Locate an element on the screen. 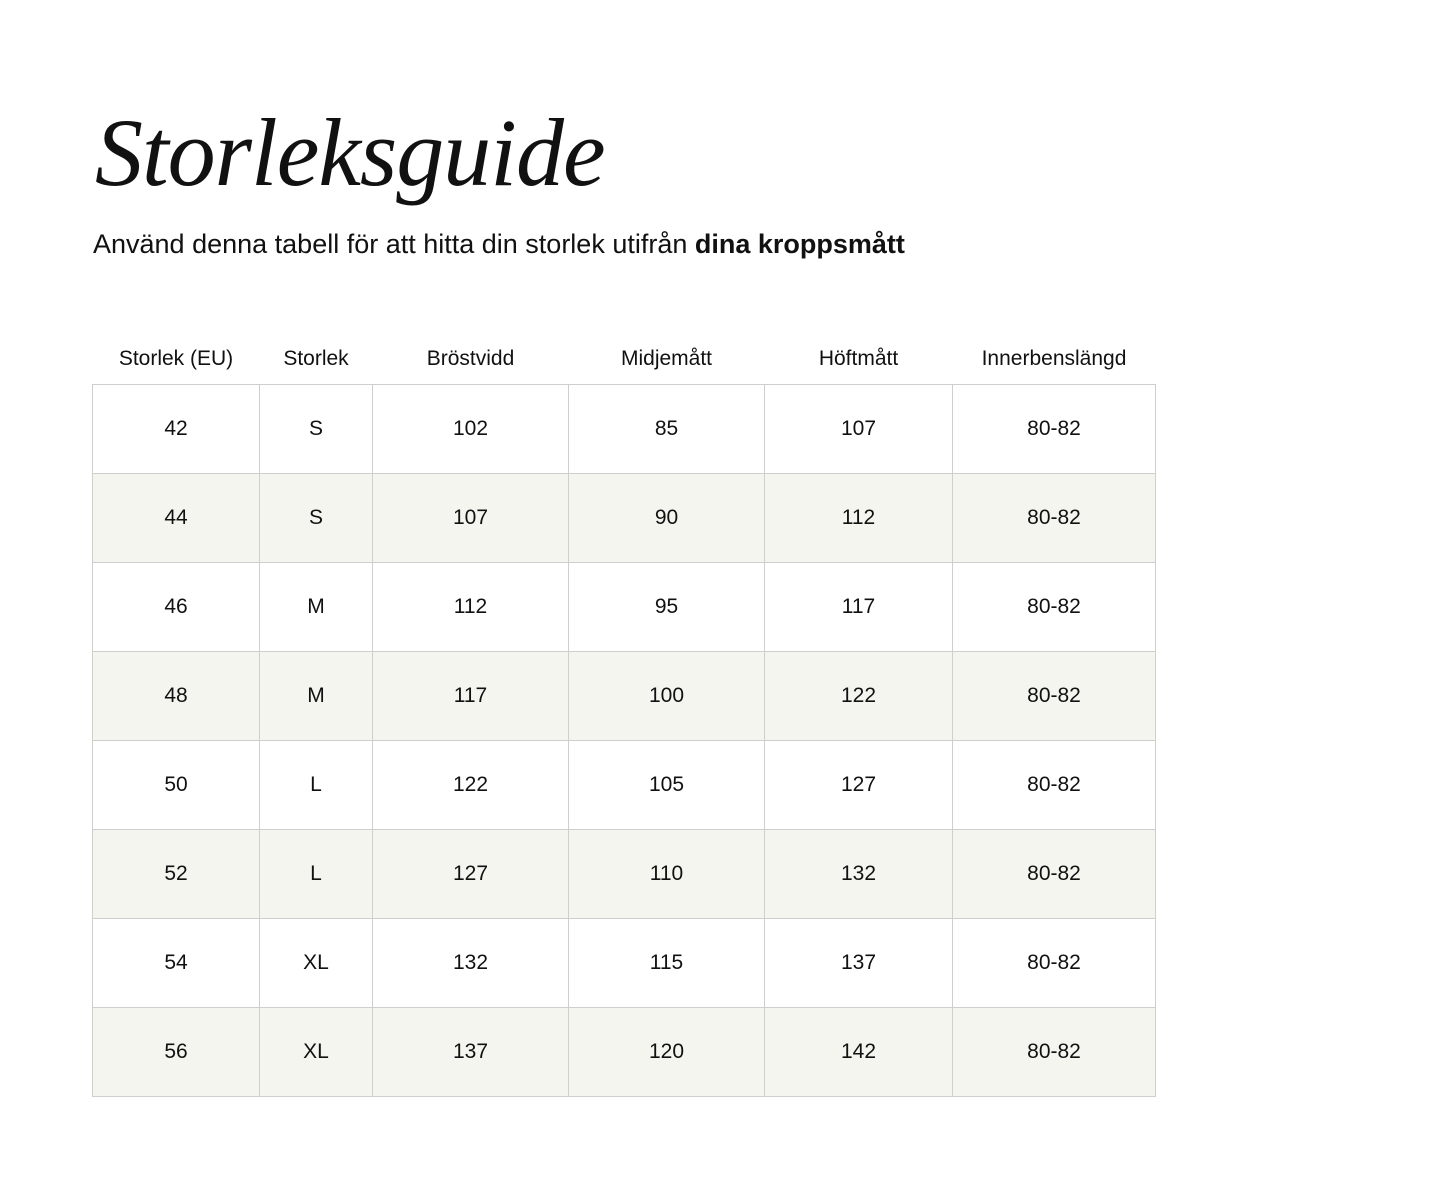 The width and height of the screenshot is (1440, 1200). table-row: 42 S 102 85 107 80-82 is located at coordinates (624, 429).